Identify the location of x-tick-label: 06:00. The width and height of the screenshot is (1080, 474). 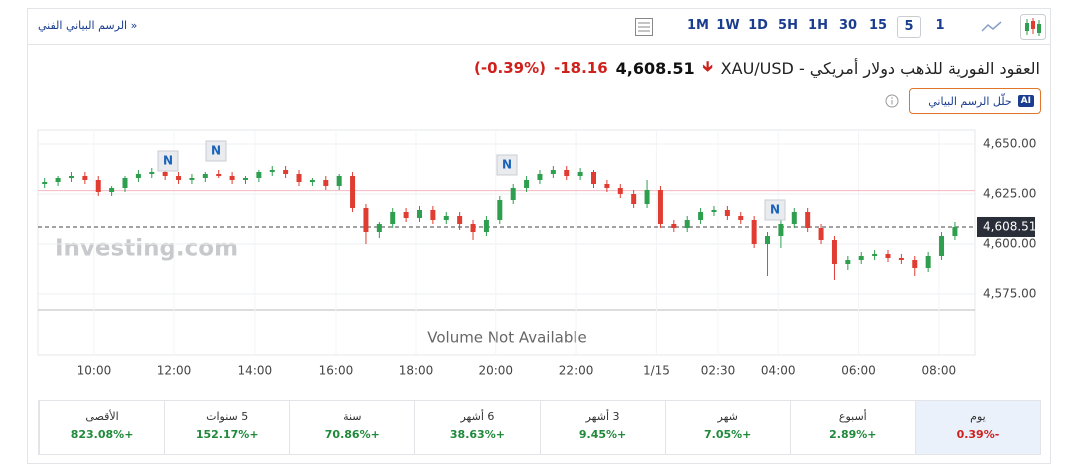
(858, 371).